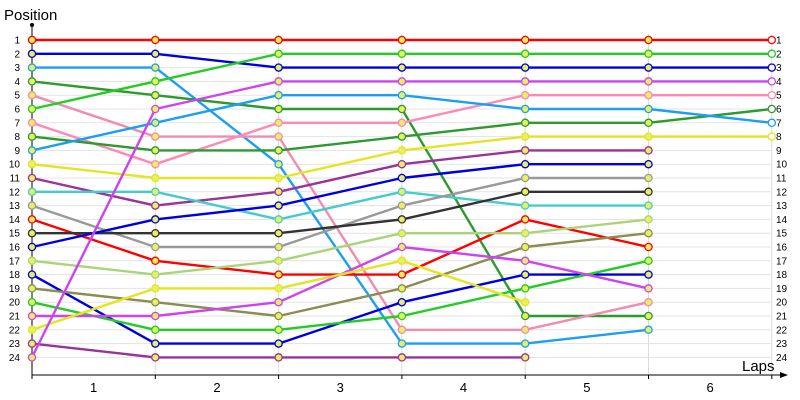  I want to click on x-axis-title: Laps, so click(758, 366).